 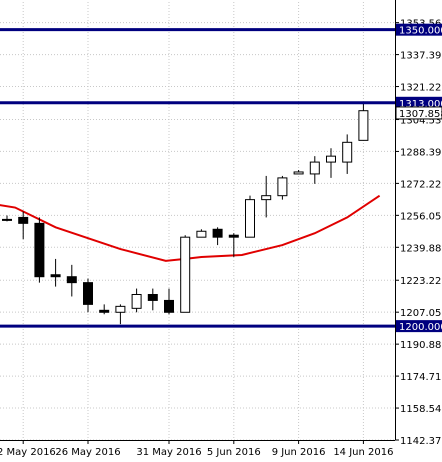 What do you see at coordinates (363, 452) in the screenshot?
I see `x-tick-label: 14 Jun 2016` at bounding box center [363, 452].